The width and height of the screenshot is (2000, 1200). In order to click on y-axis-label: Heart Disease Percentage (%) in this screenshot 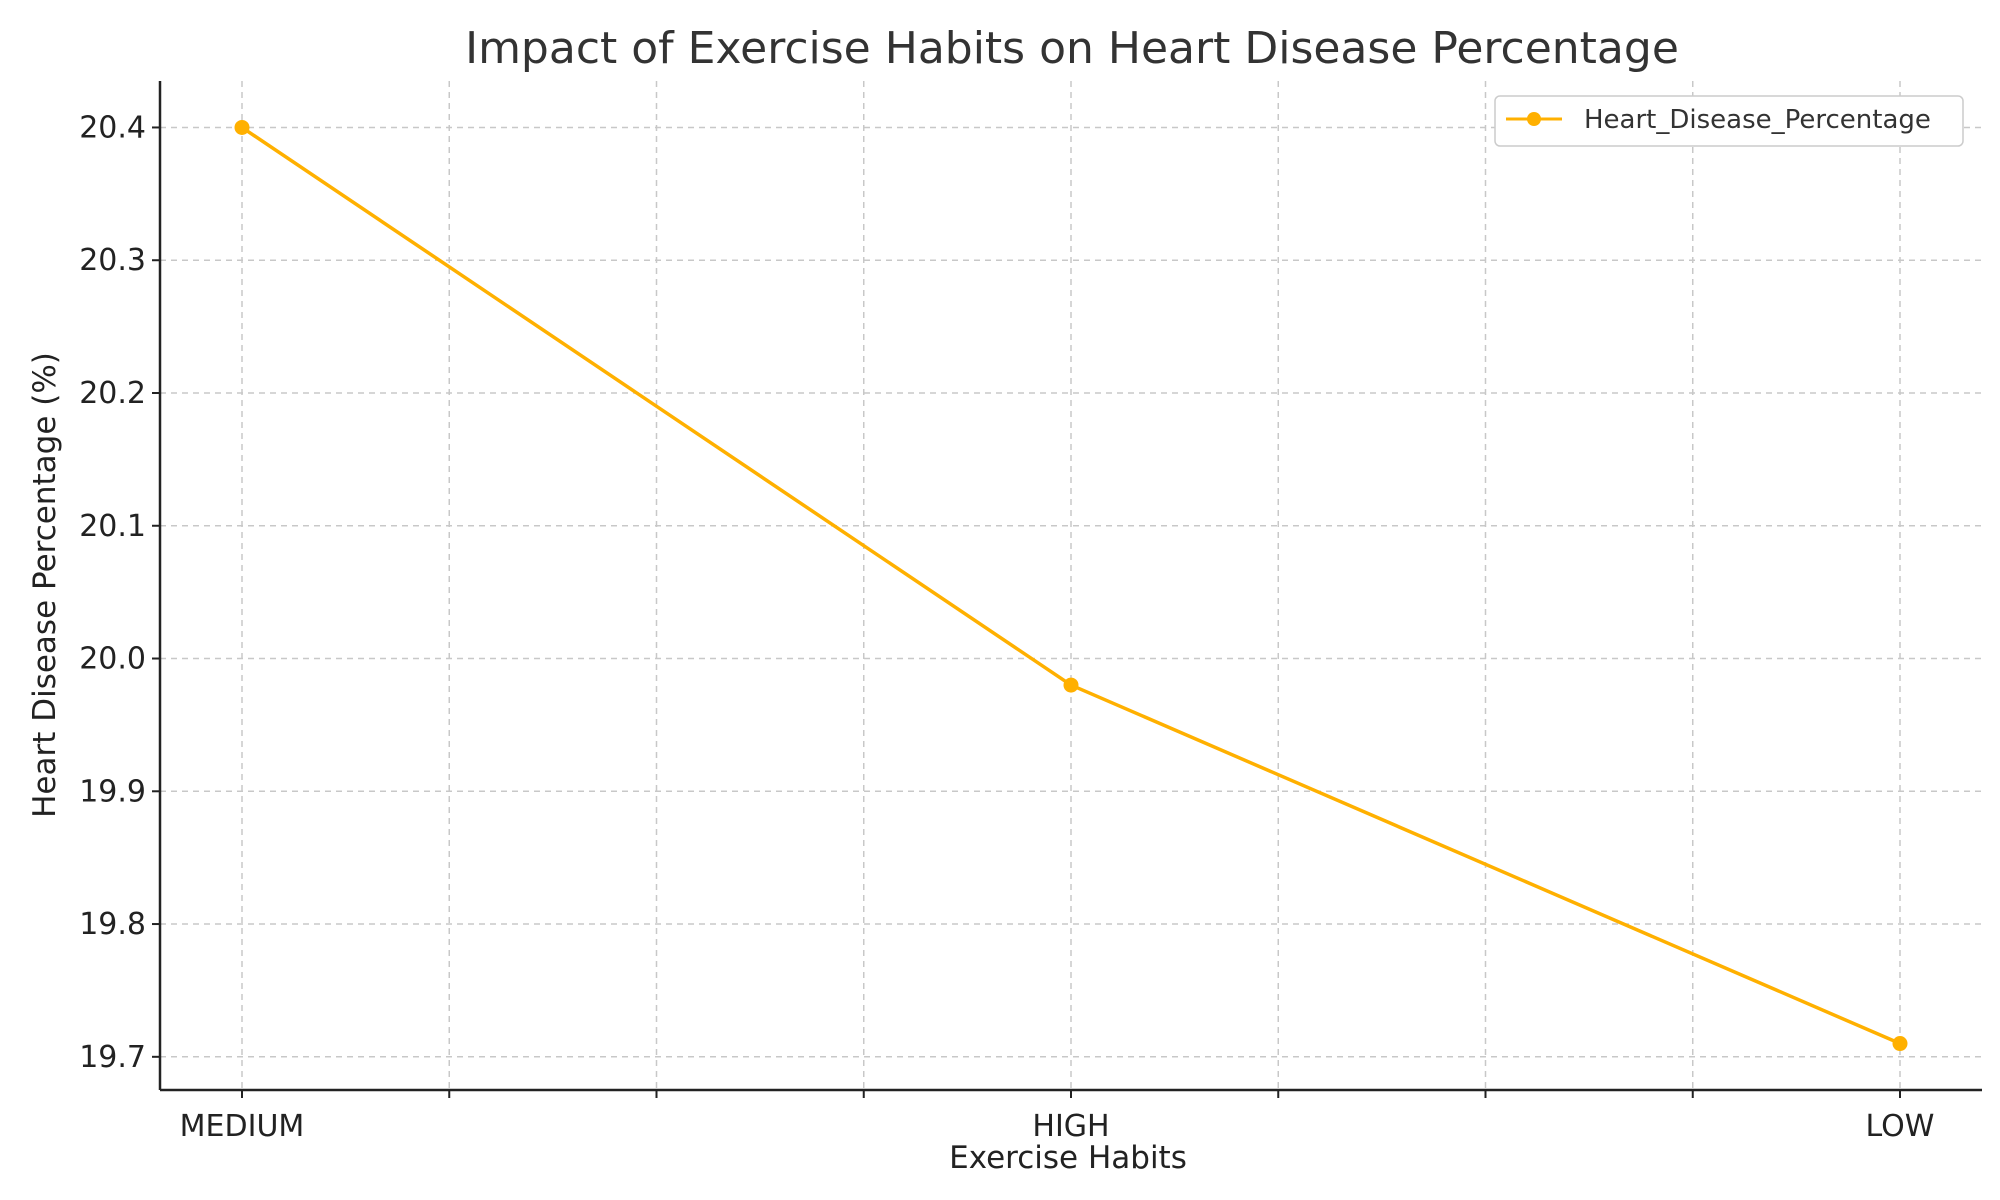, I will do `click(45, 585)`.